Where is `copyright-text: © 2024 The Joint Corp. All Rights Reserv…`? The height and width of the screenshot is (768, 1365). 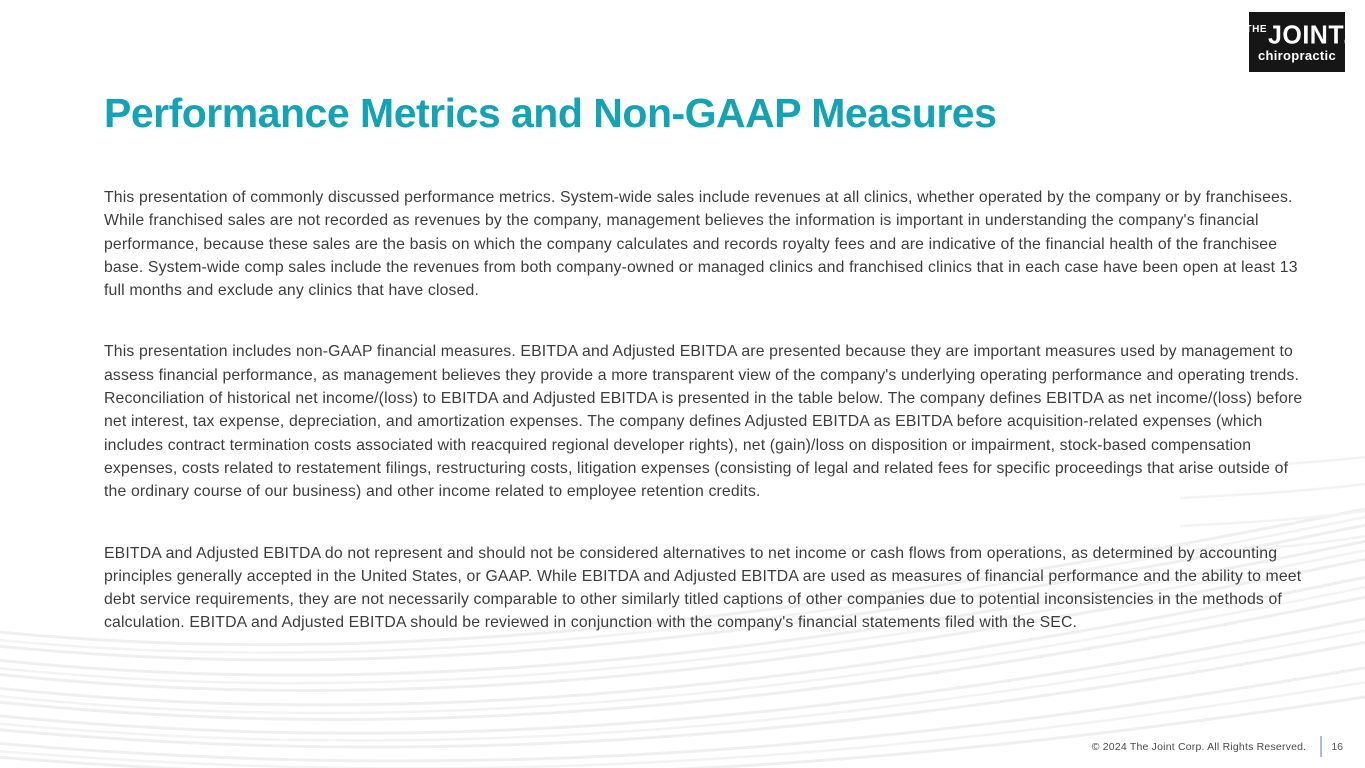
copyright-text: © 2024 The Joint Corp. All Rights Reserv… is located at coordinates (1199, 746).